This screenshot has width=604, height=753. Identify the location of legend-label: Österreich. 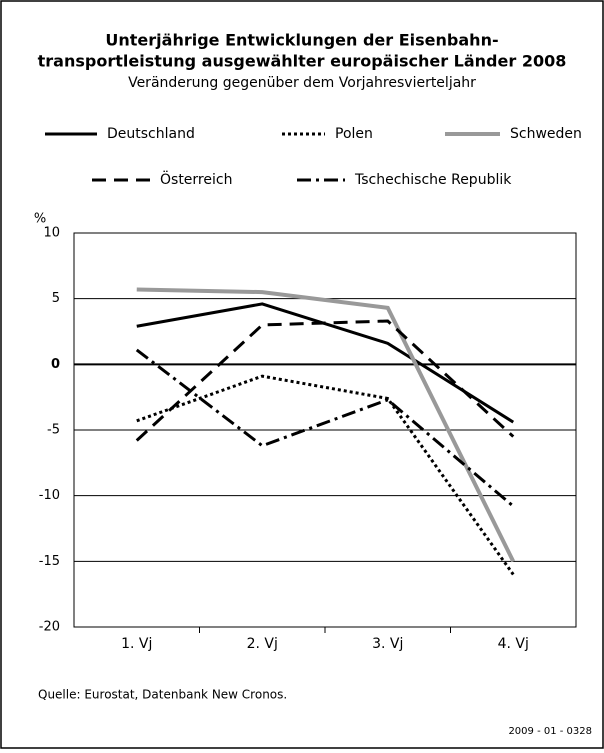
(196, 179).